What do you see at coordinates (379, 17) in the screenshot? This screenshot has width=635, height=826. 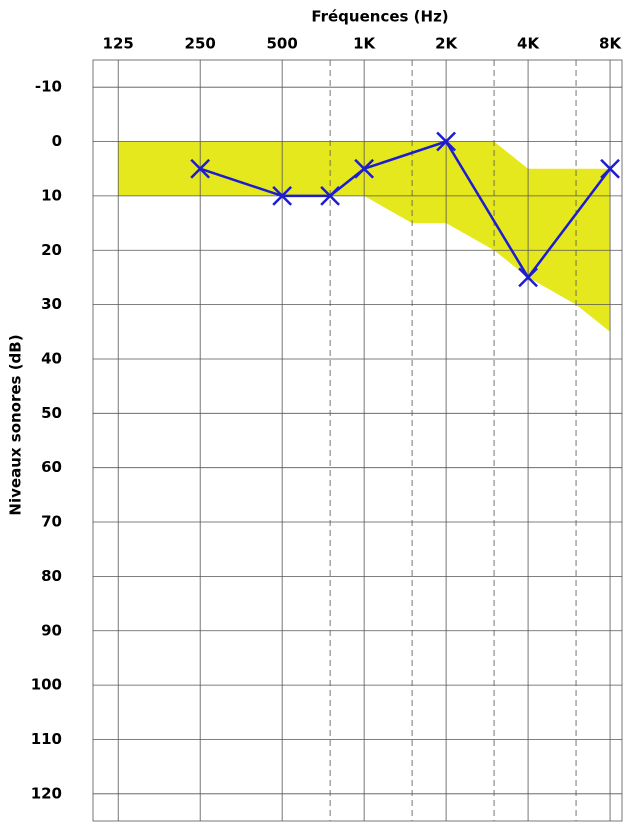 I see `chart-title: Fréquences (Hz)` at bounding box center [379, 17].